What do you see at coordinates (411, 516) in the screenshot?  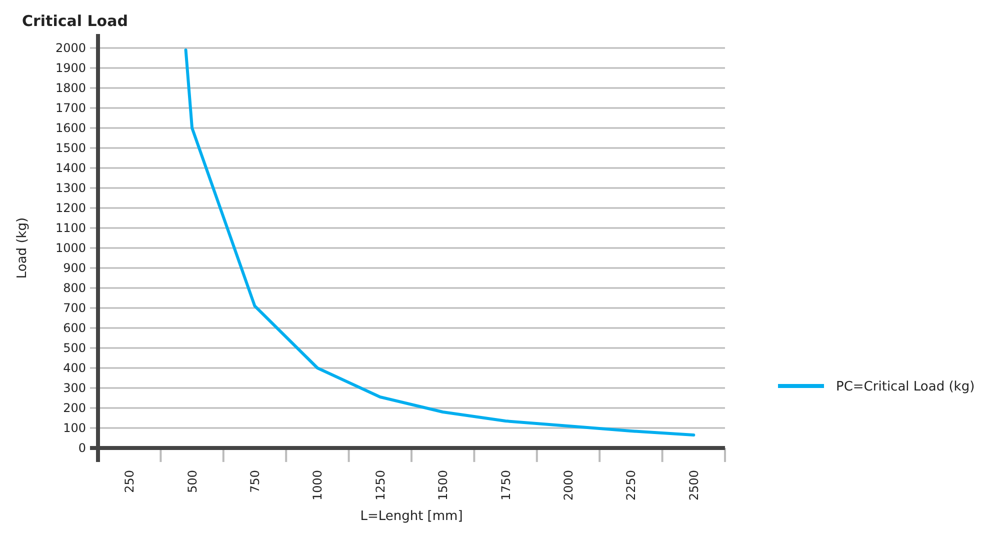 I see `x-axis-title: L=Lenght [mm]` at bounding box center [411, 516].